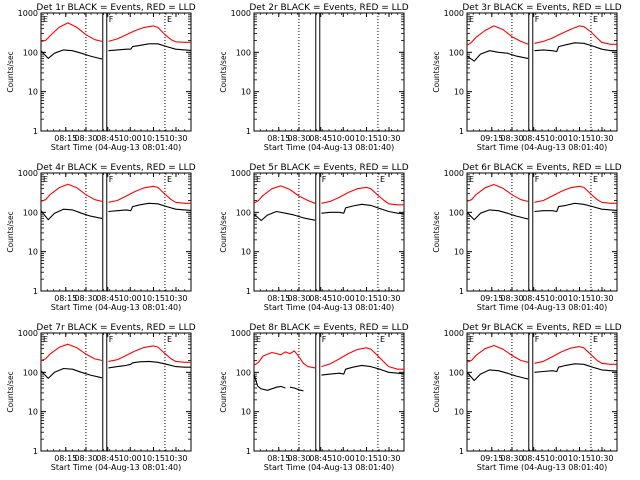  What do you see at coordinates (328, 168) in the screenshot?
I see `panel-title: Det 5r BLACK = Events, RED = LLD` at bounding box center [328, 168].